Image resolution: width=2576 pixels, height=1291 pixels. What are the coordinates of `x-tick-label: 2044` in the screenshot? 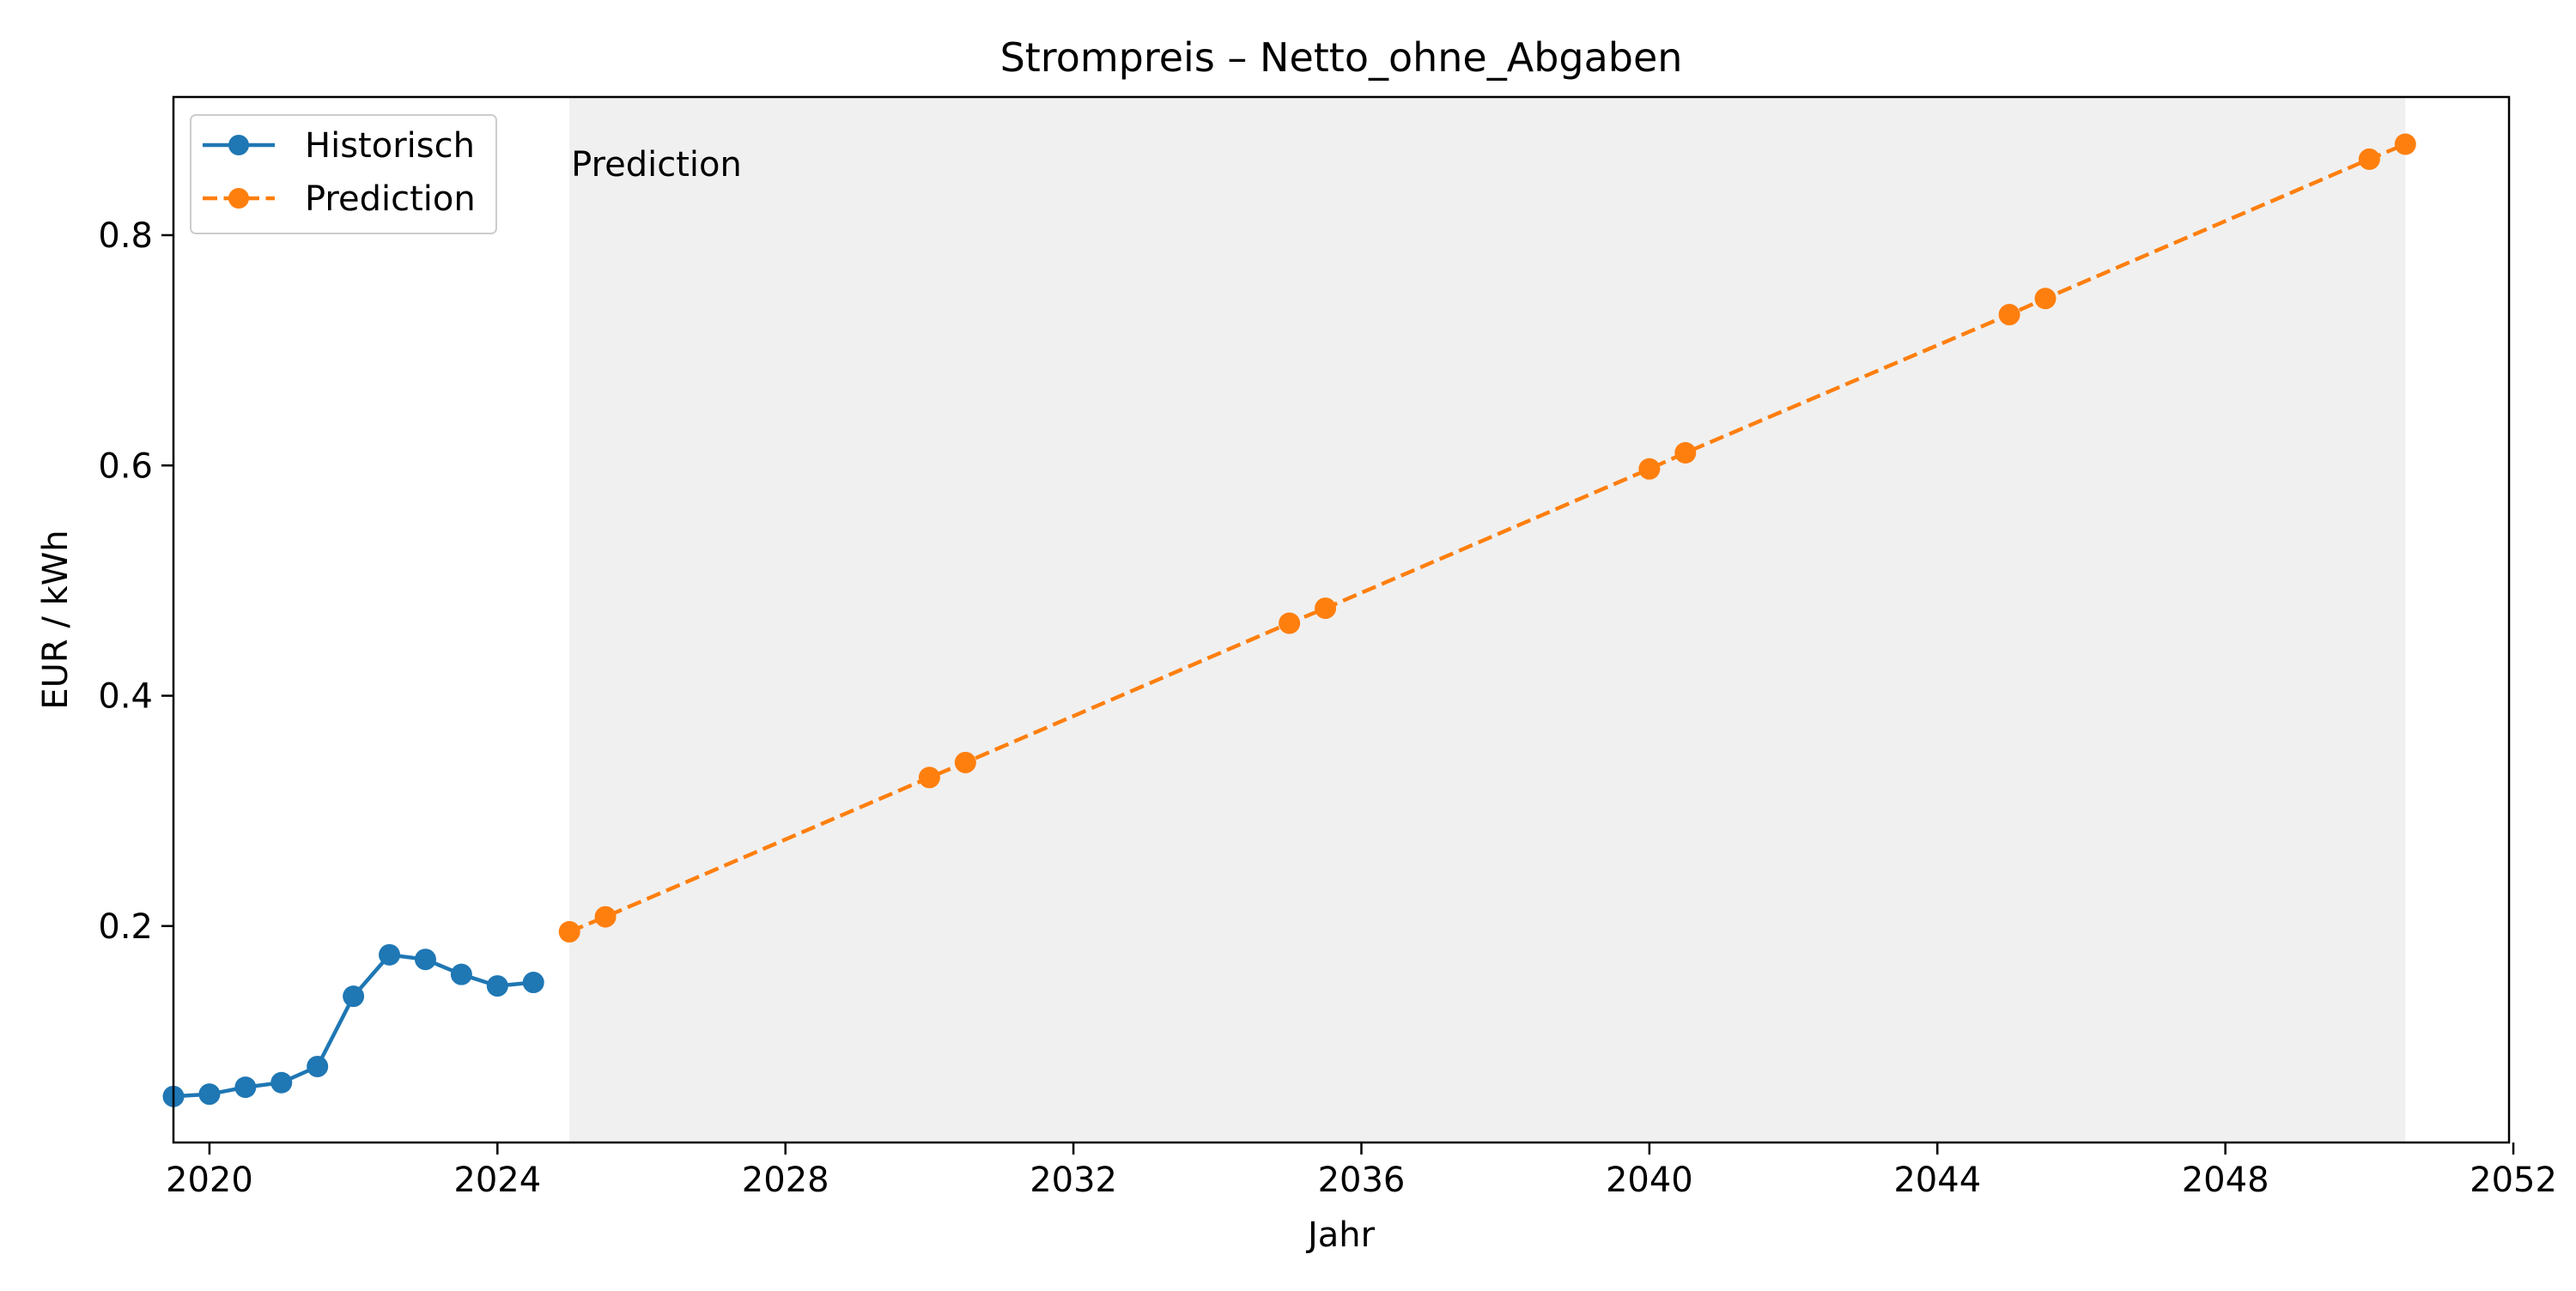 It's located at (1937, 1181).